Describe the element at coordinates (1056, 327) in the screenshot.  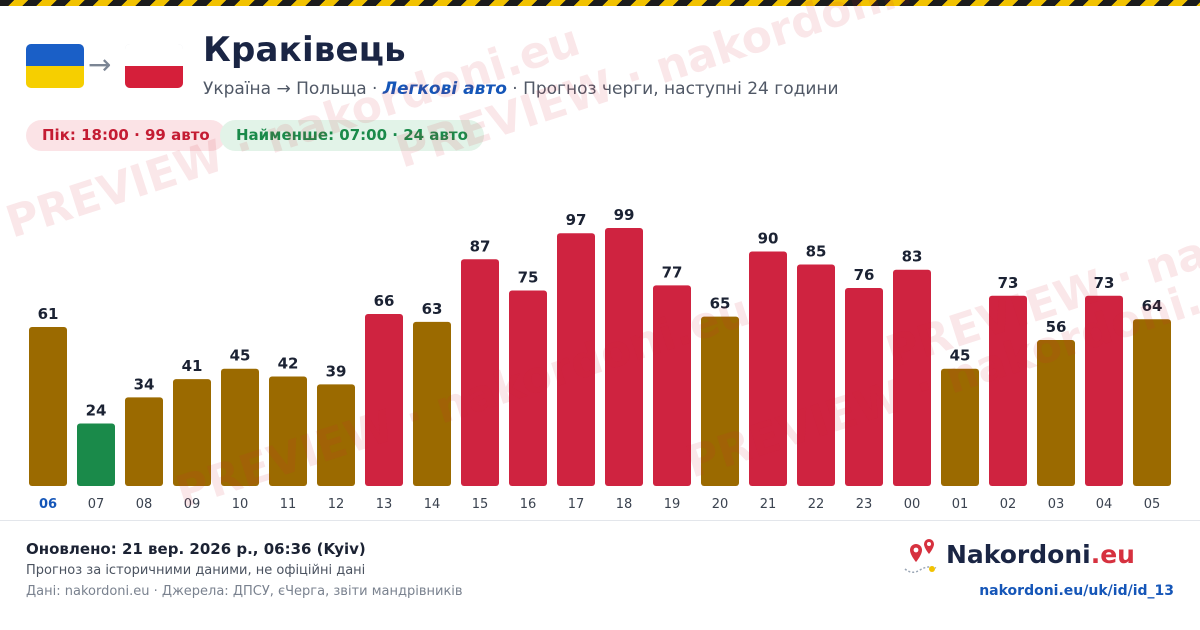
I see `bar-value-label: 56` at that location.